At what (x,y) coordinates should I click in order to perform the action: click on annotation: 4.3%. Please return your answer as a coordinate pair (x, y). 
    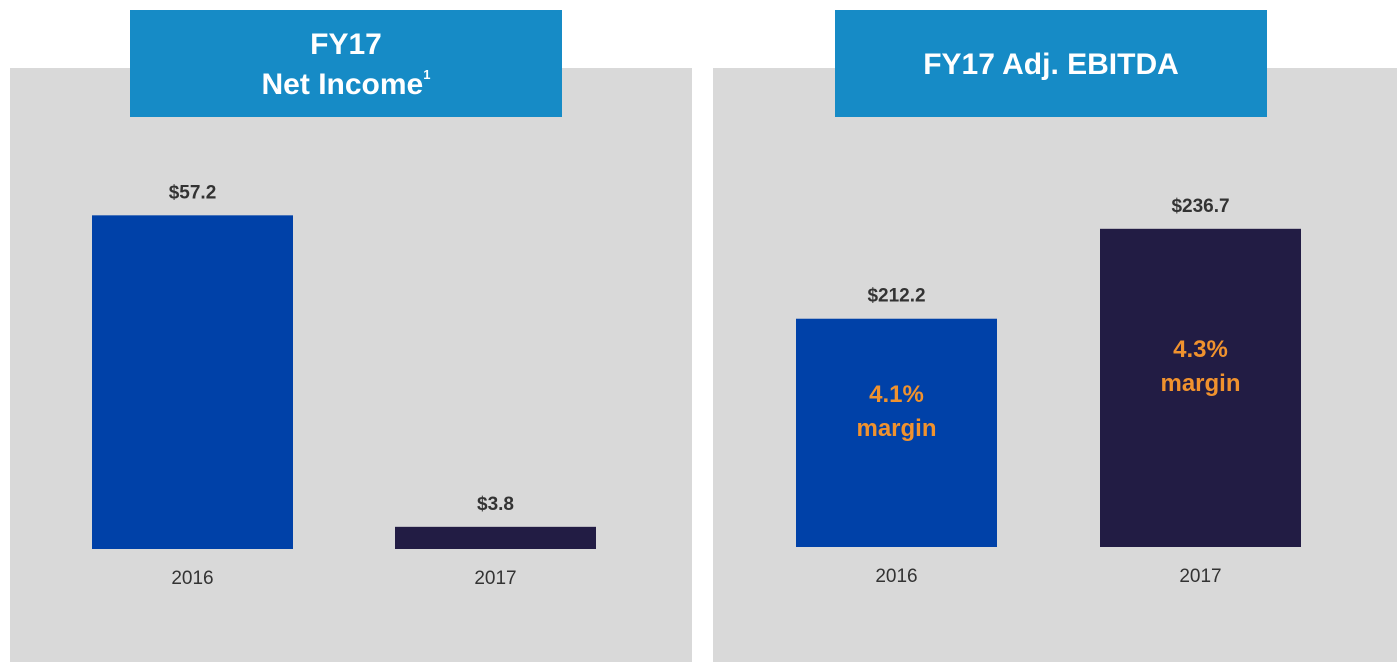
    Looking at the image, I should click on (1200, 349).